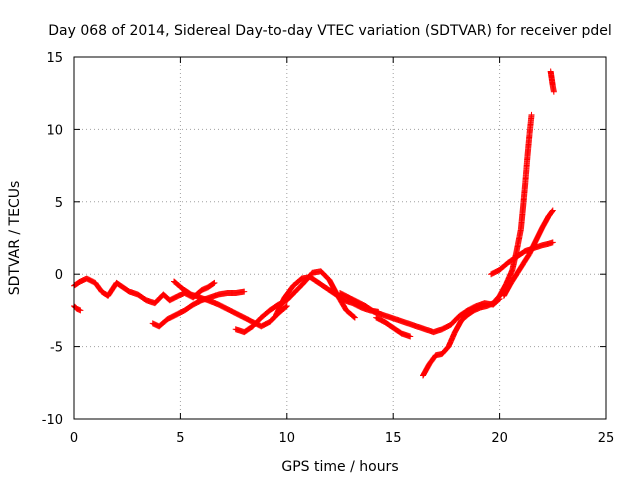  What do you see at coordinates (15, 238) in the screenshot?
I see `y-axis-title: SDTVAR / TECUs` at bounding box center [15, 238].